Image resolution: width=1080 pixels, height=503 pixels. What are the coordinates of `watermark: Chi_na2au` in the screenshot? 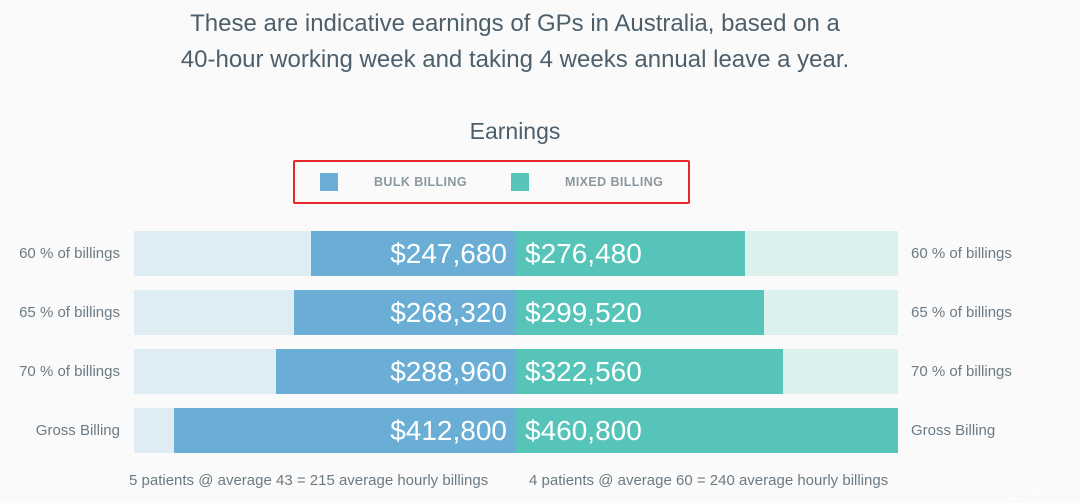 It's located at (1025, 489).